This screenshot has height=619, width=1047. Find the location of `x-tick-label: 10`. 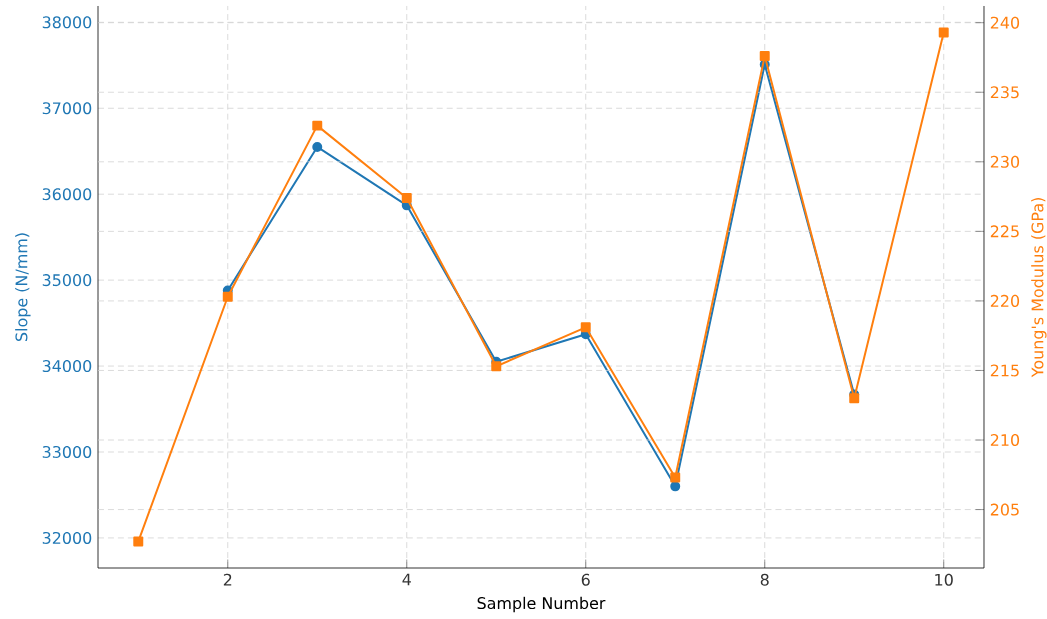

x-tick-label: 10 is located at coordinates (944, 579).